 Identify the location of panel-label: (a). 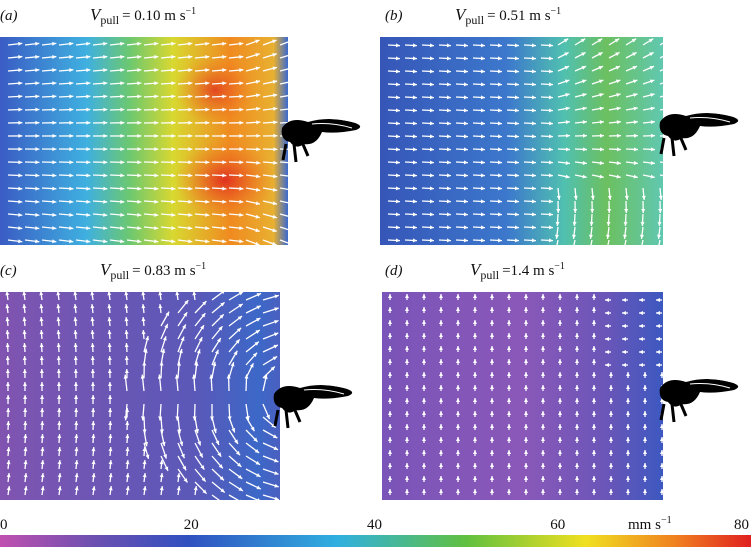
(9, 16).